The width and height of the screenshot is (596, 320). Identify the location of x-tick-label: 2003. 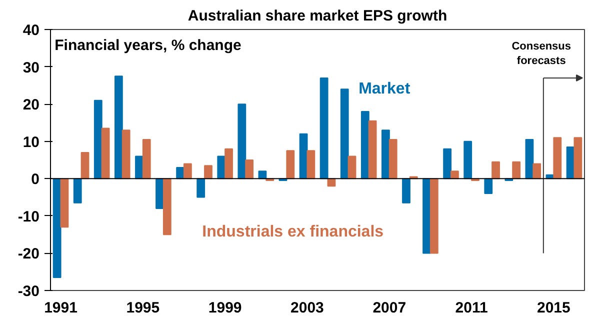
(307, 308).